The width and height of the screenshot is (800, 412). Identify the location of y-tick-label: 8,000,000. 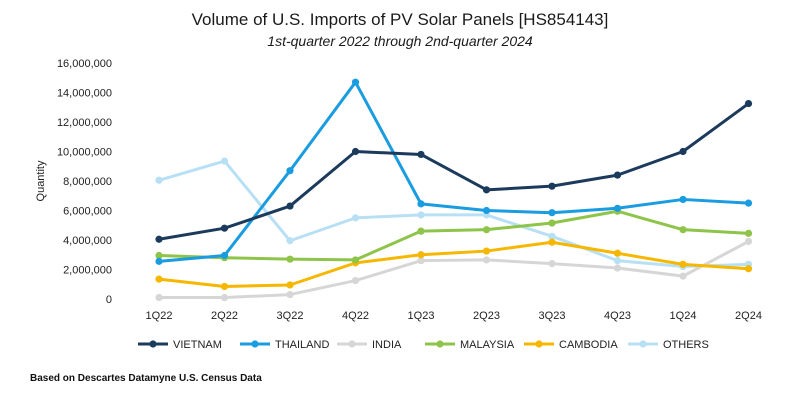
(87, 182).